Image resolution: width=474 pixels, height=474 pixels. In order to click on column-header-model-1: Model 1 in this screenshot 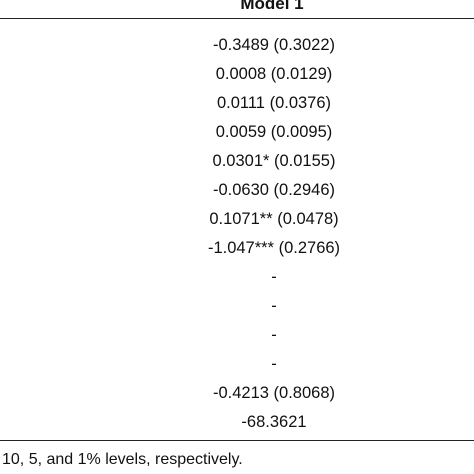, I will do `click(272, 6)`.